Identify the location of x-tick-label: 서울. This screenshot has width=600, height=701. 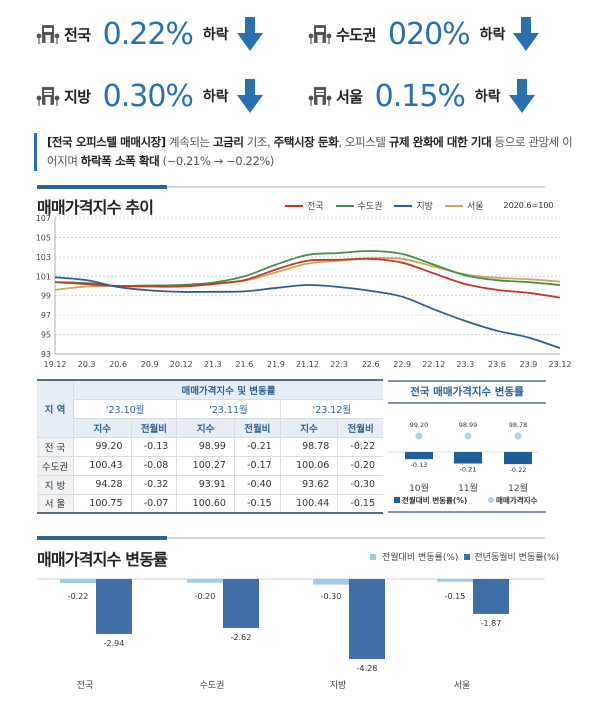
(462, 685).